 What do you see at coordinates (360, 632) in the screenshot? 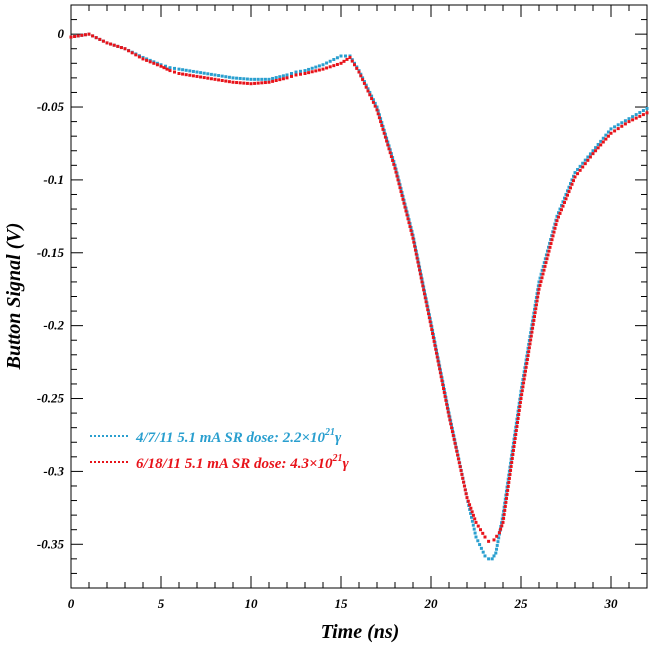
I see `x-axis-title: Time (ns)` at bounding box center [360, 632].